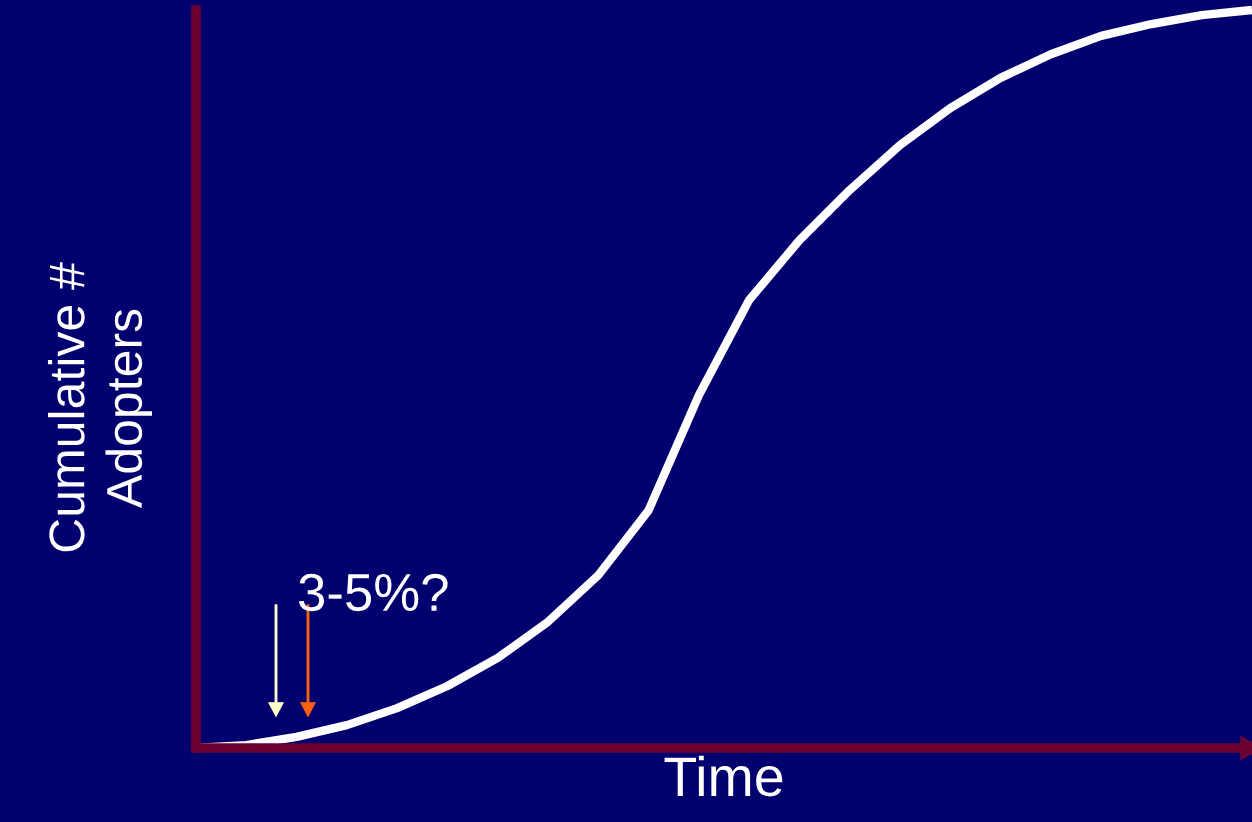 Image resolution: width=1252 pixels, height=822 pixels. What do you see at coordinates (373, 592) in the screenshot?
I see `annotation: 3-5%?` at bounding box center [373, 592].